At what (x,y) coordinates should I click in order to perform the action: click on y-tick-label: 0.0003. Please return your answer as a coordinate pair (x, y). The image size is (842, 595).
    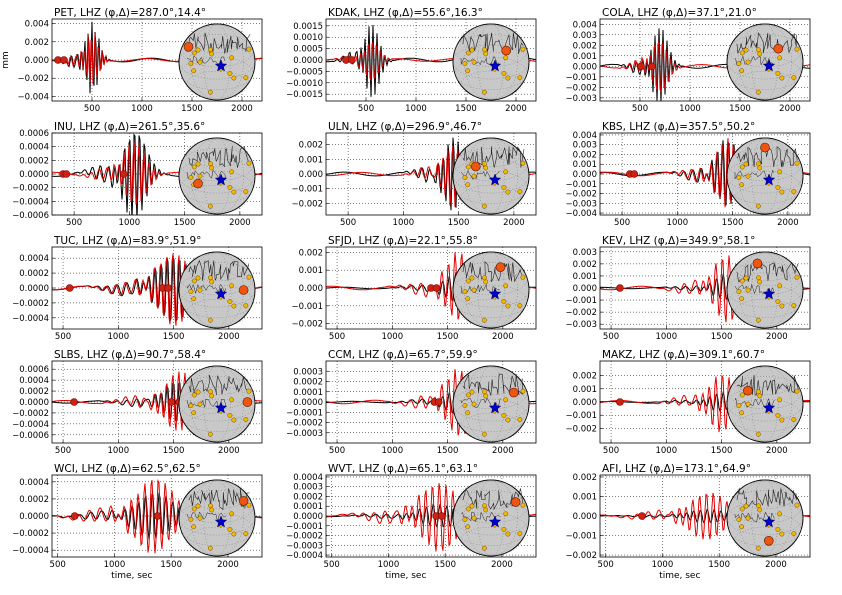
    Looking at the image, I should click on (308, 488).